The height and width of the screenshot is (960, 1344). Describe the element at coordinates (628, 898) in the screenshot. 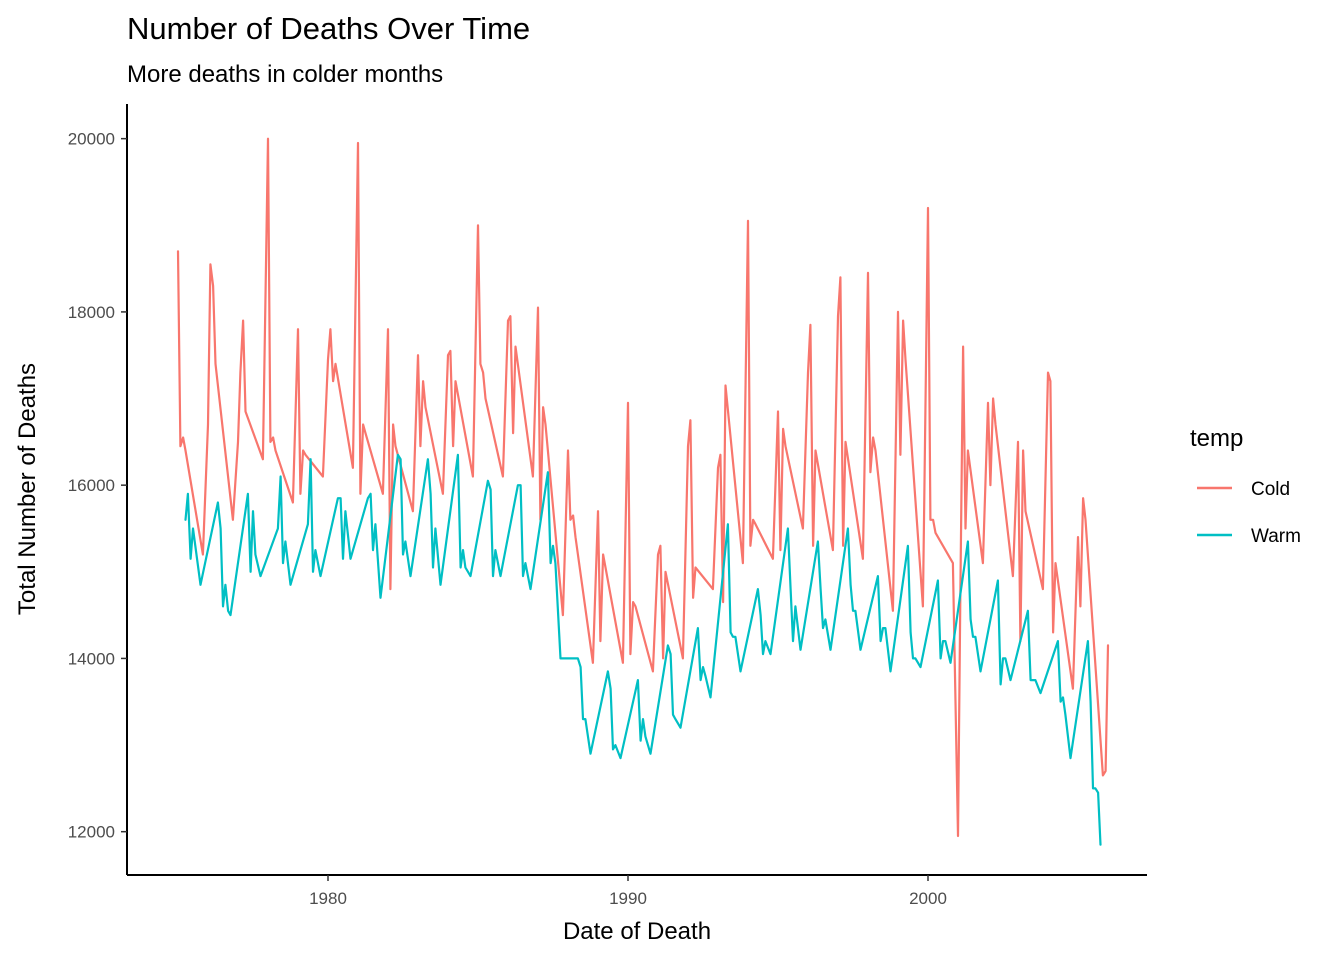

I see `x-tick-label: 1990` at that location.